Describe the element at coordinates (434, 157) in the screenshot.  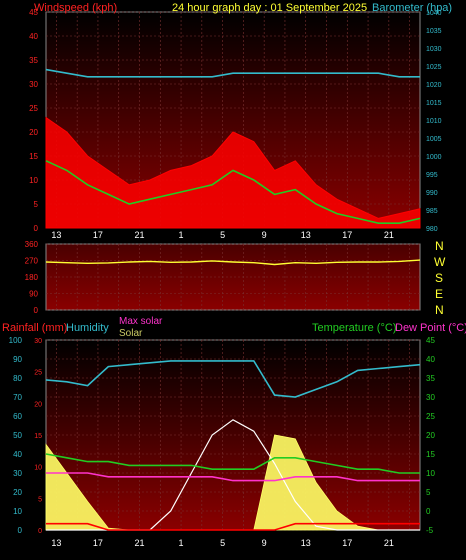
I see `barometer-tick-label: 1000` at that location.